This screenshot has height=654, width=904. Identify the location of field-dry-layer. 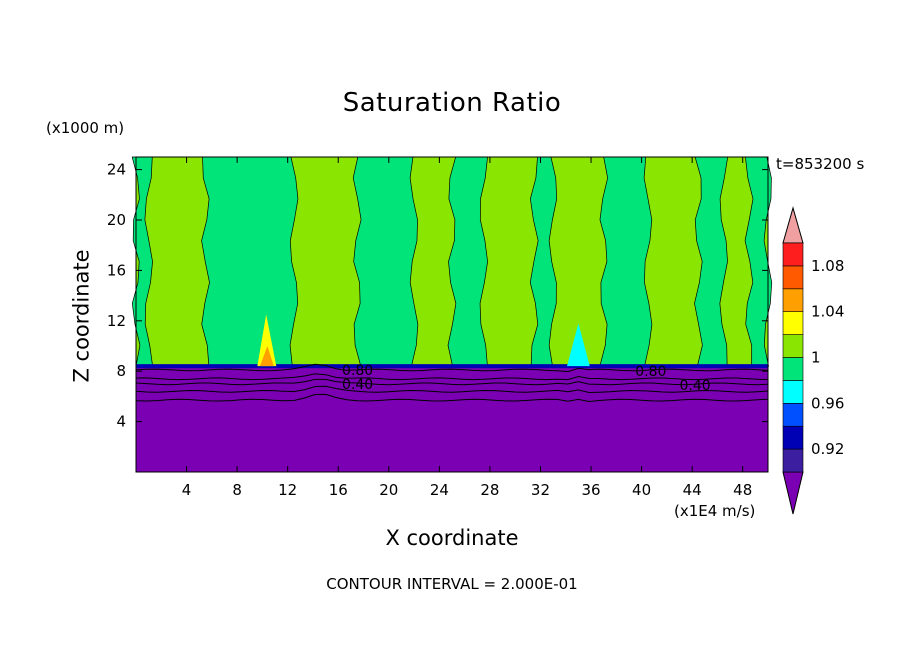
(452, 419).